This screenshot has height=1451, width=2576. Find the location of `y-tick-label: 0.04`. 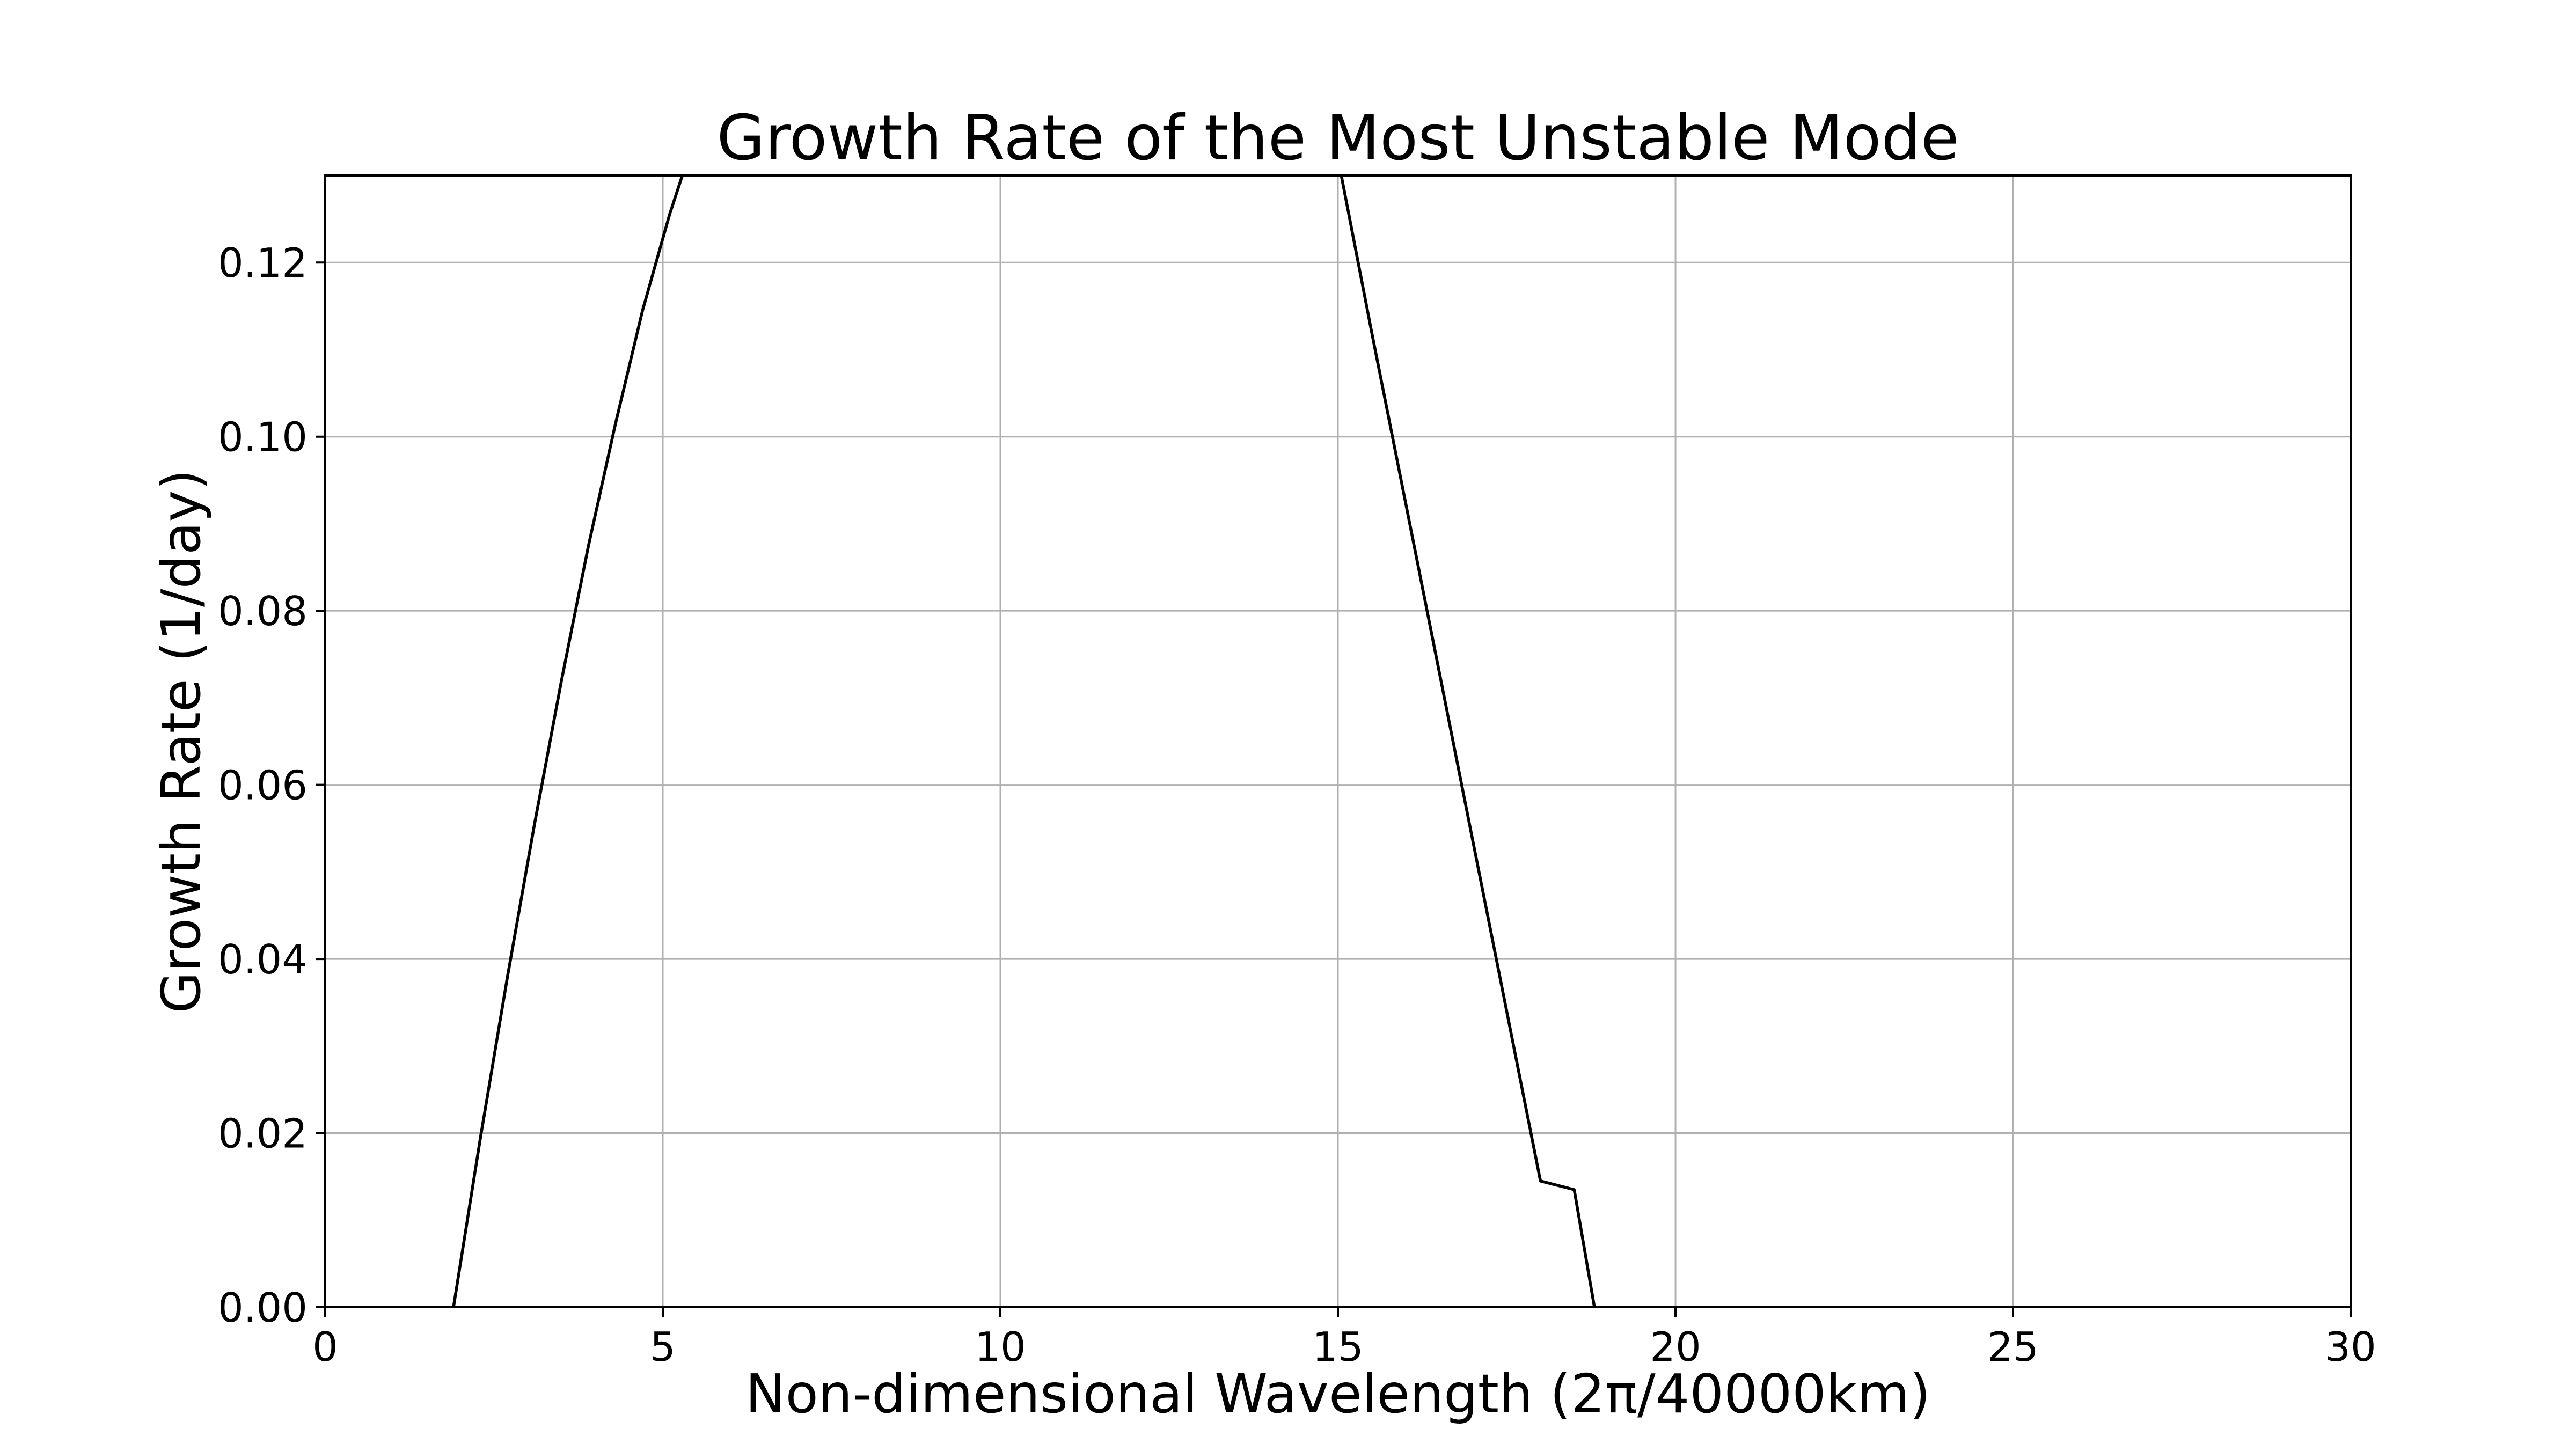

y-tick-label: 0.04 is located at coordinates (263, 960).